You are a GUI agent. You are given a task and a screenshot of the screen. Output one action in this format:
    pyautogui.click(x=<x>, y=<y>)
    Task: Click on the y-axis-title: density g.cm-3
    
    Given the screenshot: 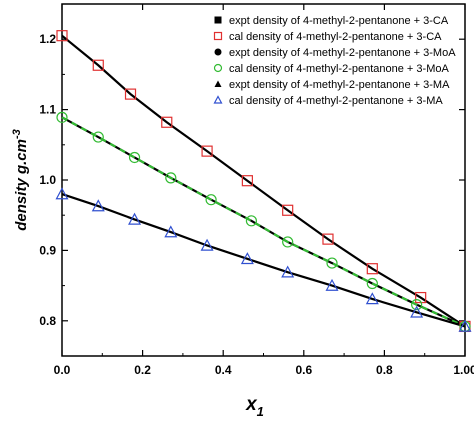 What is the action you would take?
    pyautogui.click(x=20, y=179)
    